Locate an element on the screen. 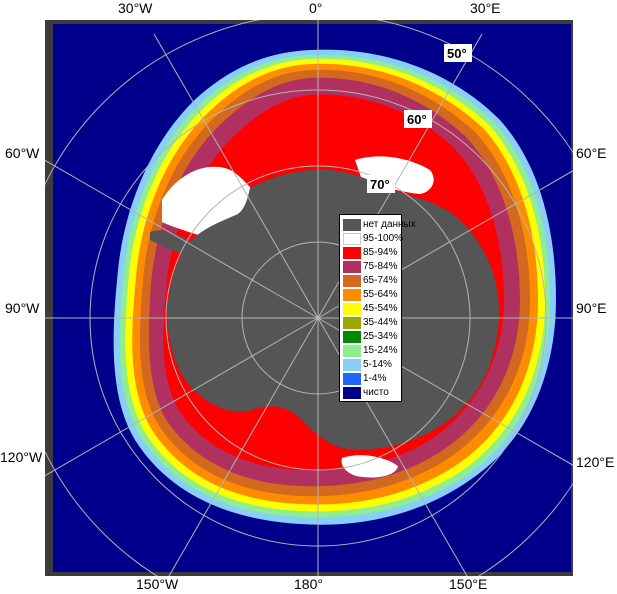 This screenshot has width=617, height=594. legend-label: 5-14% is located at coordinates (377, 364).